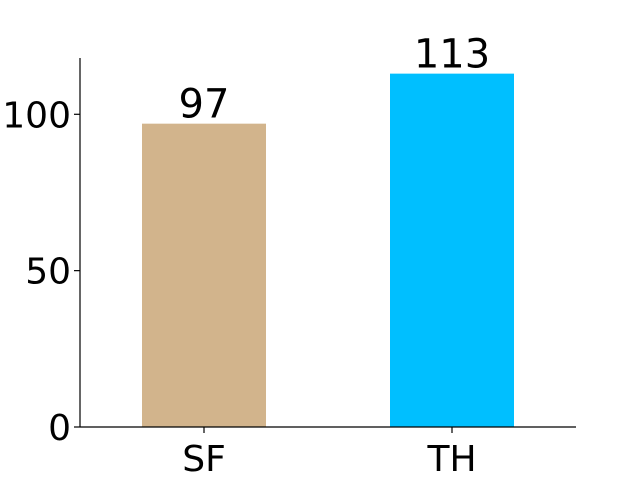 This screenshot has height=480, width=640. Describe the element at coordinates (451, 459) in the screenshot. I see `x-tick-label: TH` at that location.